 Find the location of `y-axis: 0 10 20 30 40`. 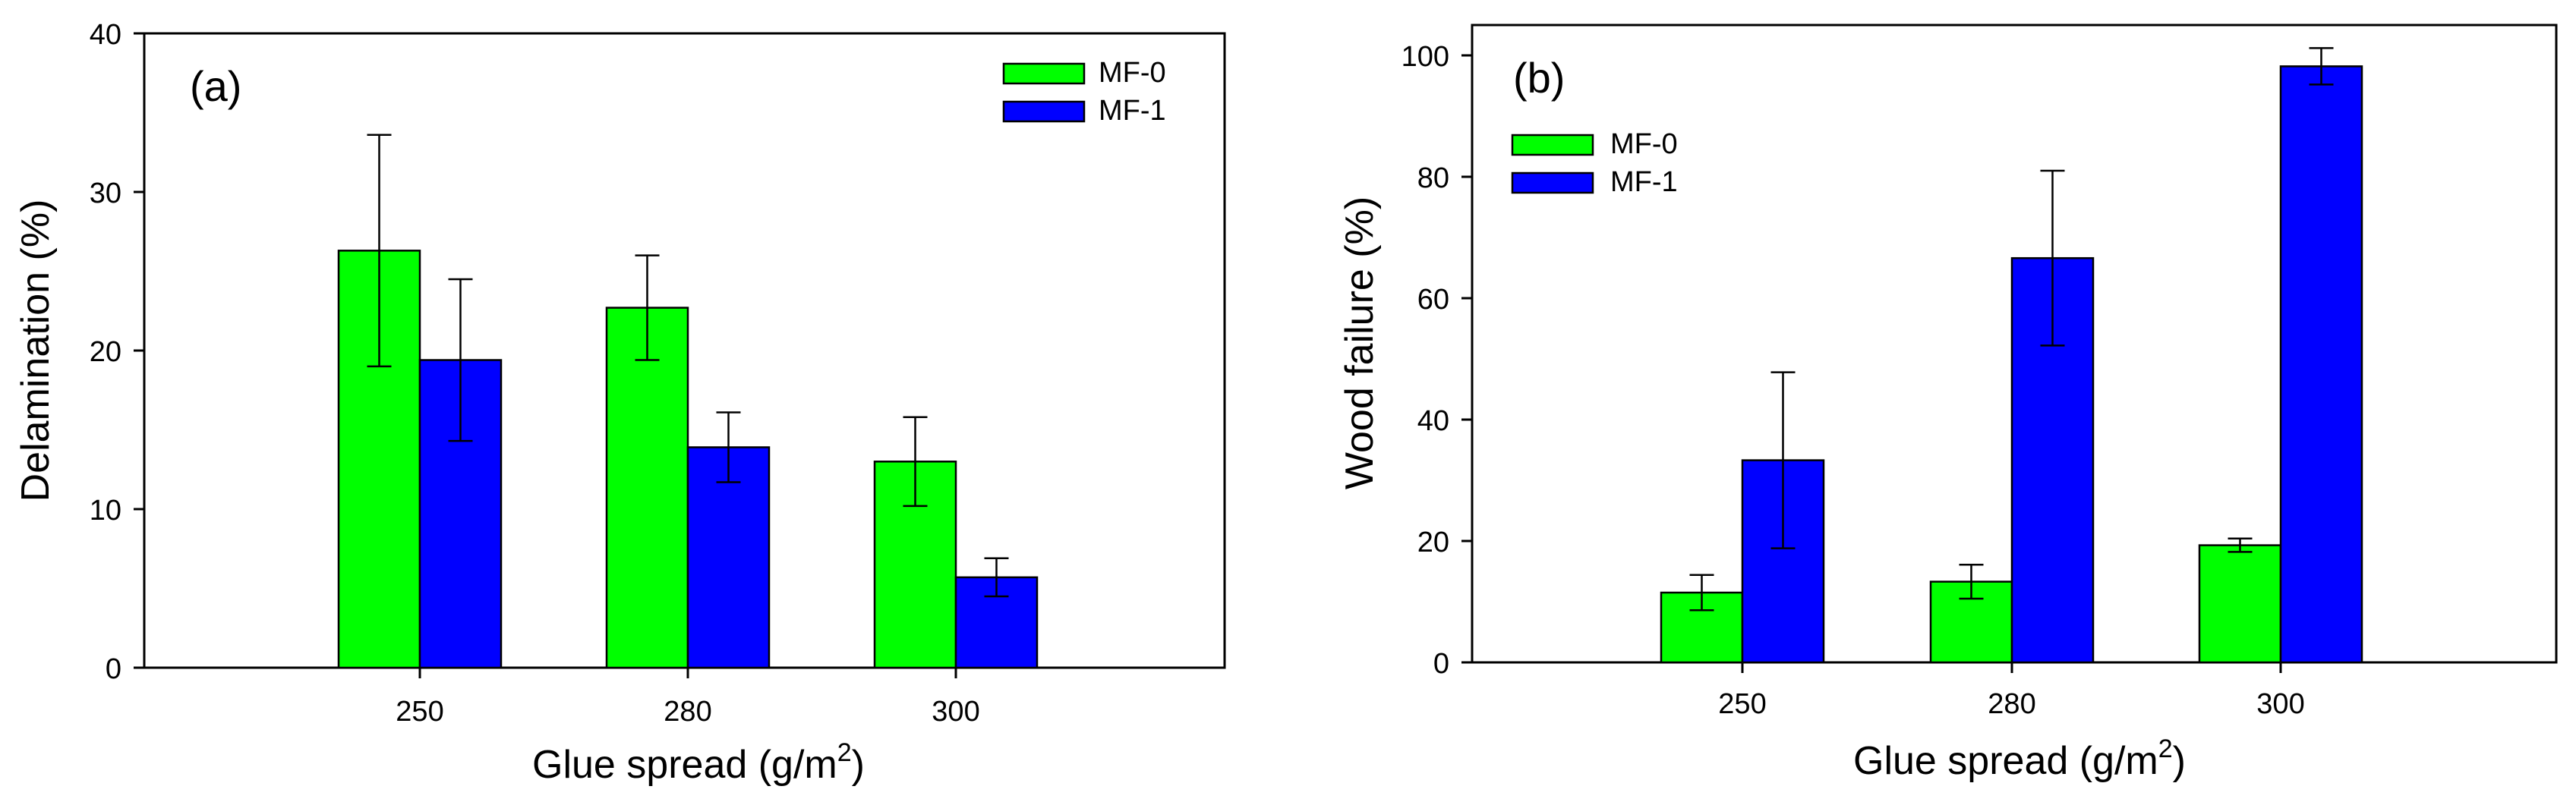

y-axis: 0 10 20 30 40 is located at coordinates (117, 352).